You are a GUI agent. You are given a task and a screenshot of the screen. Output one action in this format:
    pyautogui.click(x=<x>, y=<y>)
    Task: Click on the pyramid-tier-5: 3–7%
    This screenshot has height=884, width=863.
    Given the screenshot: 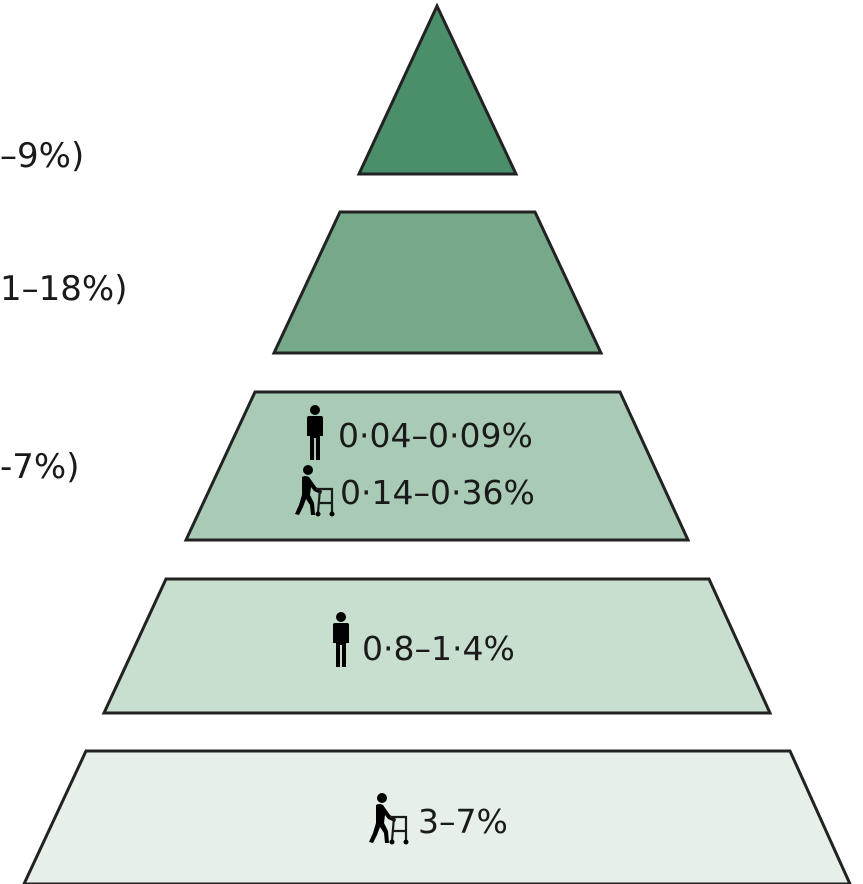 What is the action you would take?
    pyautogui.click(x=437, y=816)
    